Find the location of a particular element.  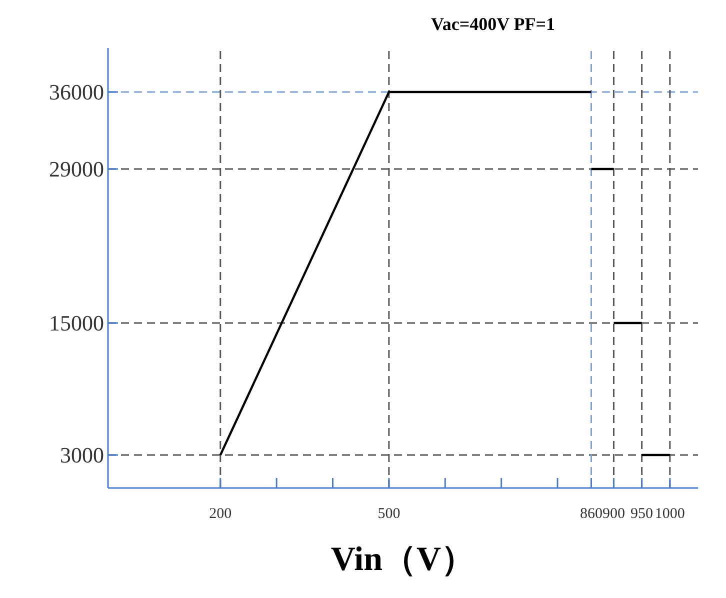

x-axis-title: Vin（V） is located at coordinates (403, 559).